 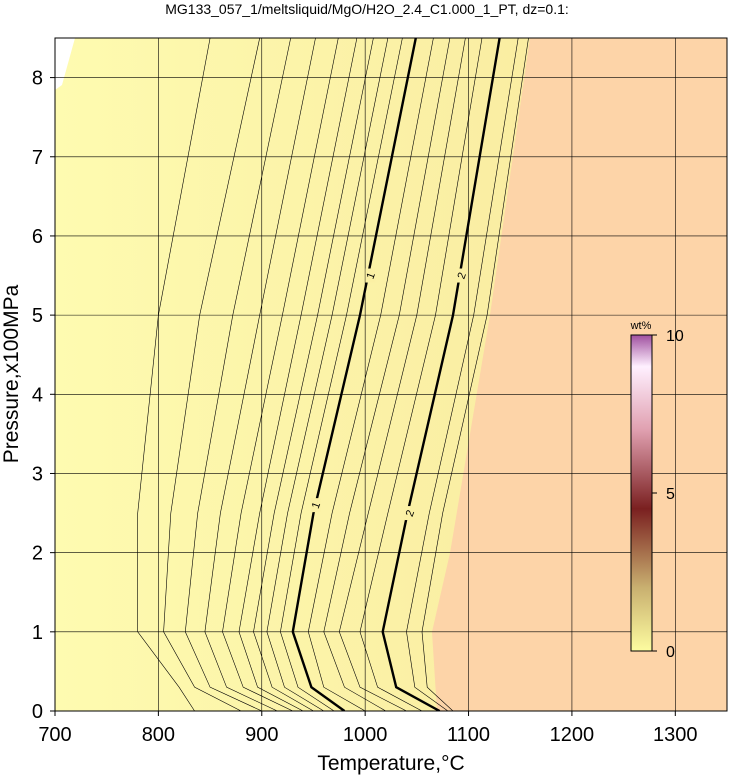 What do you see at coordinates (54, 735) in the screenshot?
I see `x-tick-label: 700` at bounding box center [54, 735].